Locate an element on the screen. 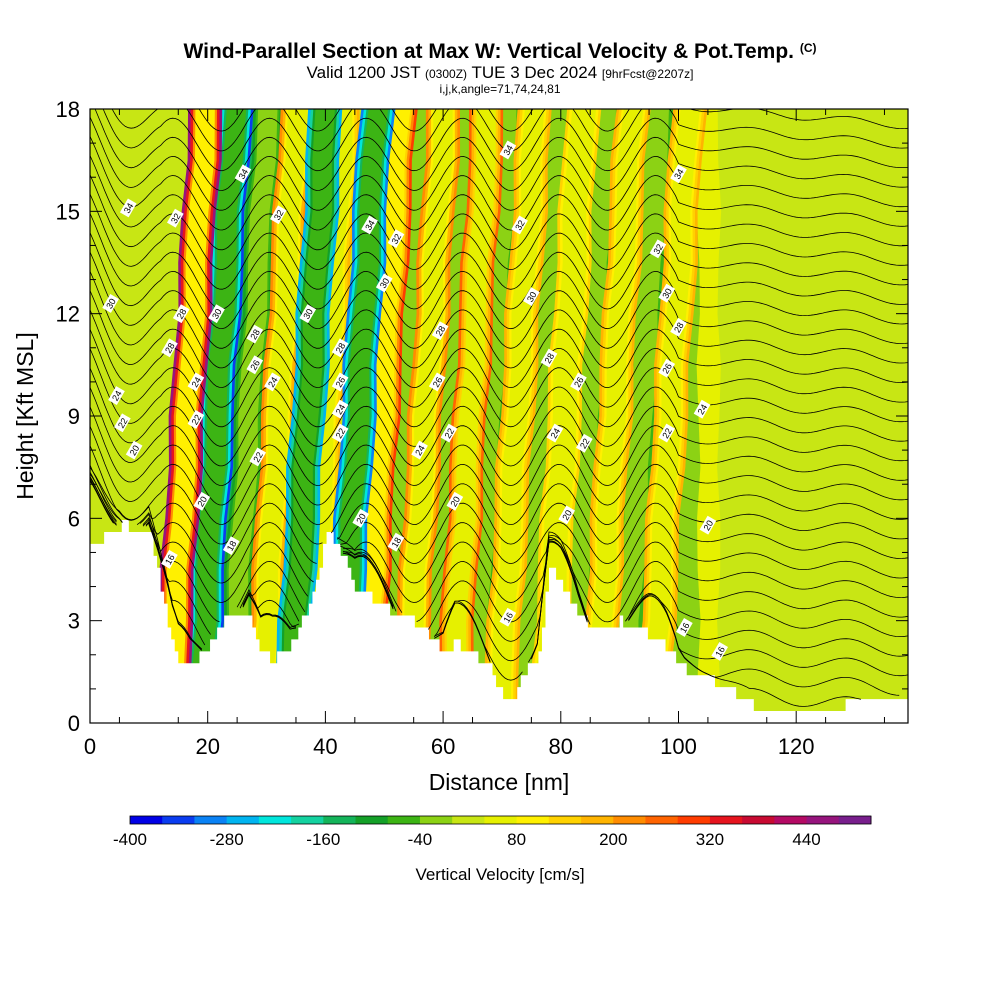  y-tick-label: 12 is located at coordinates (68, 314).